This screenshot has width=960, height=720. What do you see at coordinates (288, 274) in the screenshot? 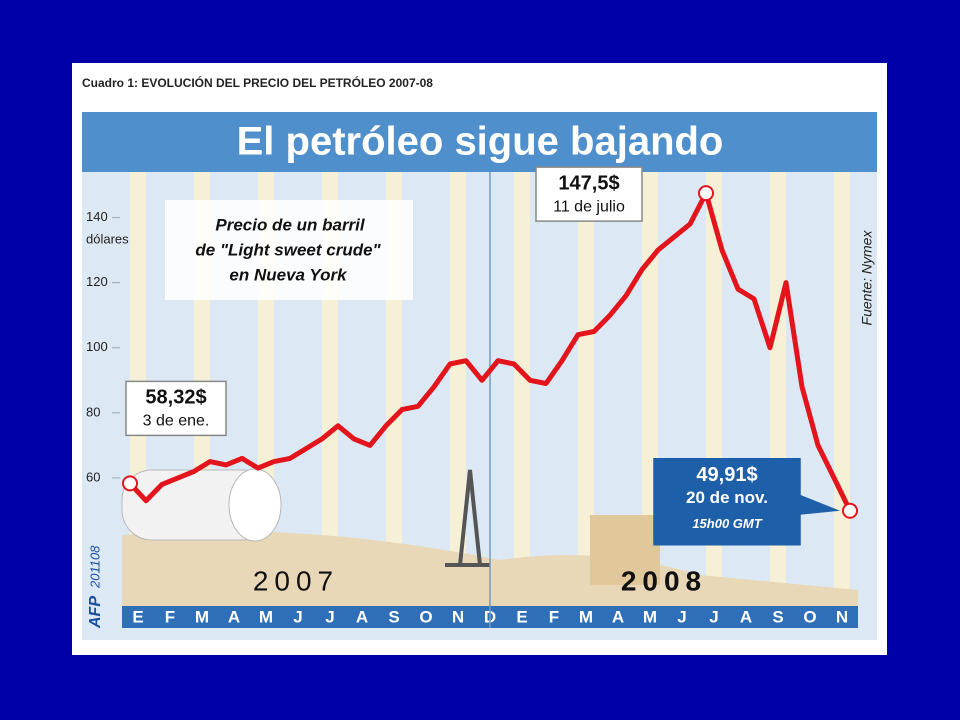
I see `subtitle: en Nueva York` at bounding box center [288, 274].